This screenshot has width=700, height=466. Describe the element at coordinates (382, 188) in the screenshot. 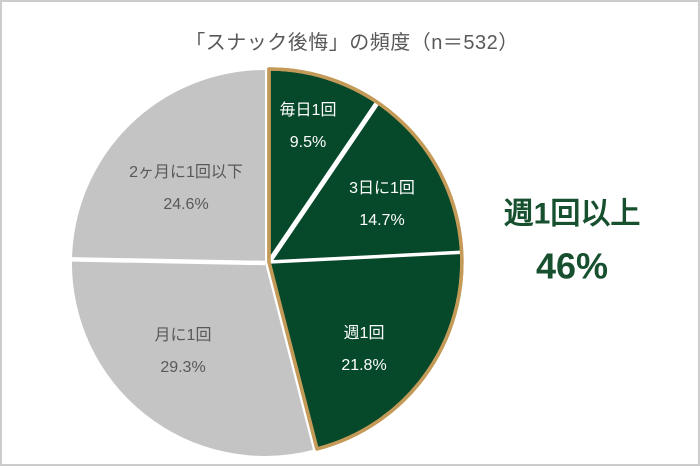

I see `slice-name: 3日に1回` at that location.